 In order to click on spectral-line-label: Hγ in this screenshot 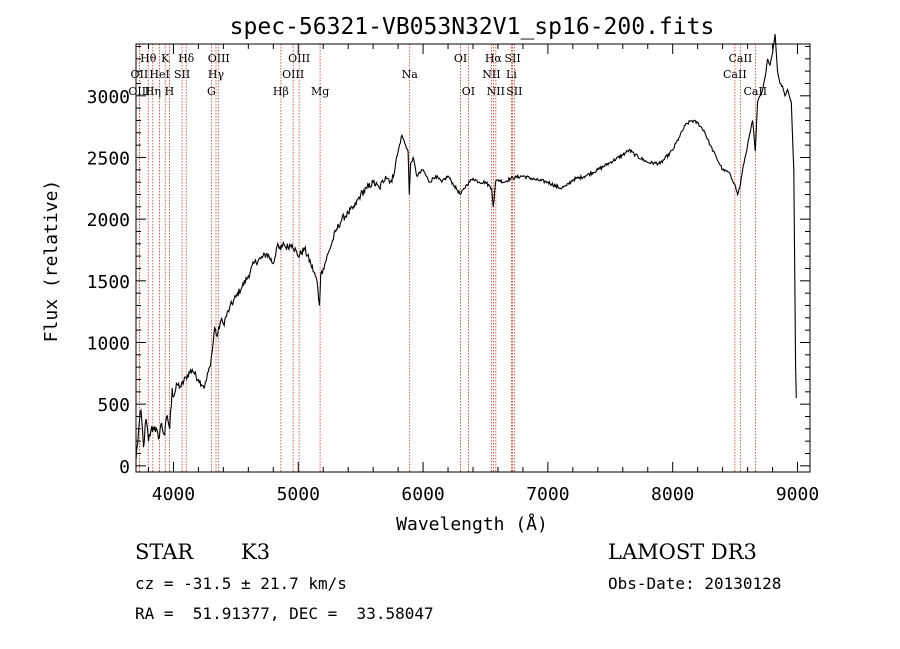, I will do `click(216, 74)`.